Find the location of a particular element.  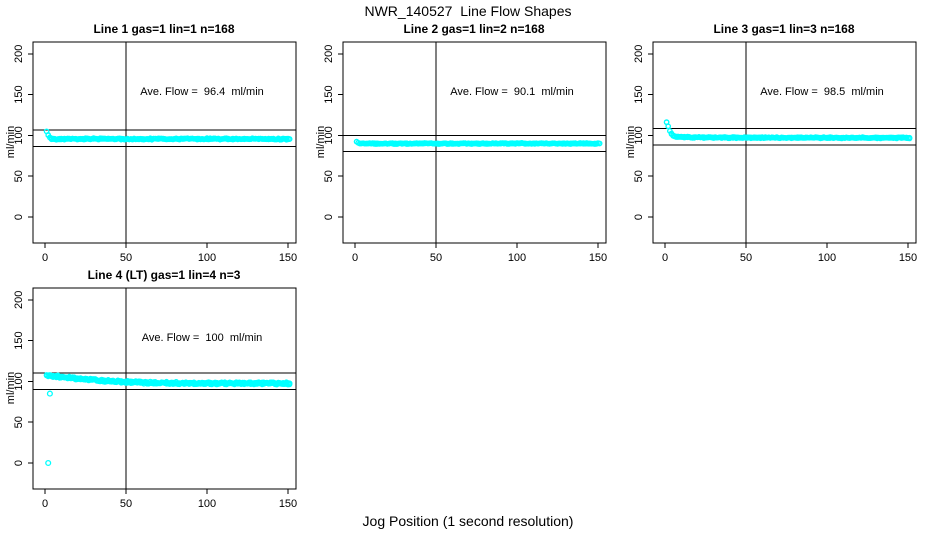

panel-line2-aveflow-annotation: Ave. Flow = 90.1 ml/min is located at coordinates (512, 92).